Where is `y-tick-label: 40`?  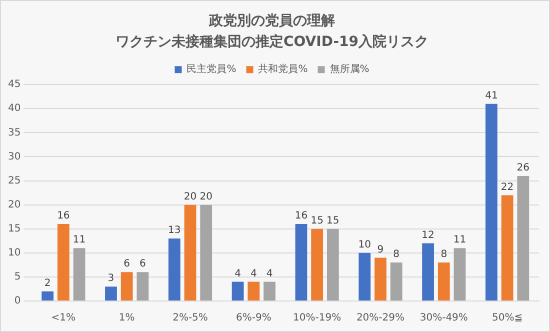 y-tick-label: 40 is located at coordinates (14, 108).